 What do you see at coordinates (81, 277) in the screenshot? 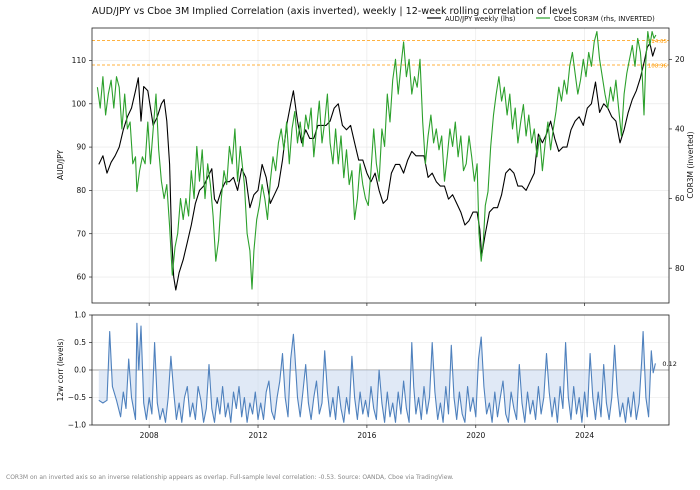
I see `top-y-tick-label: 60` at bounding box center [81, 277].